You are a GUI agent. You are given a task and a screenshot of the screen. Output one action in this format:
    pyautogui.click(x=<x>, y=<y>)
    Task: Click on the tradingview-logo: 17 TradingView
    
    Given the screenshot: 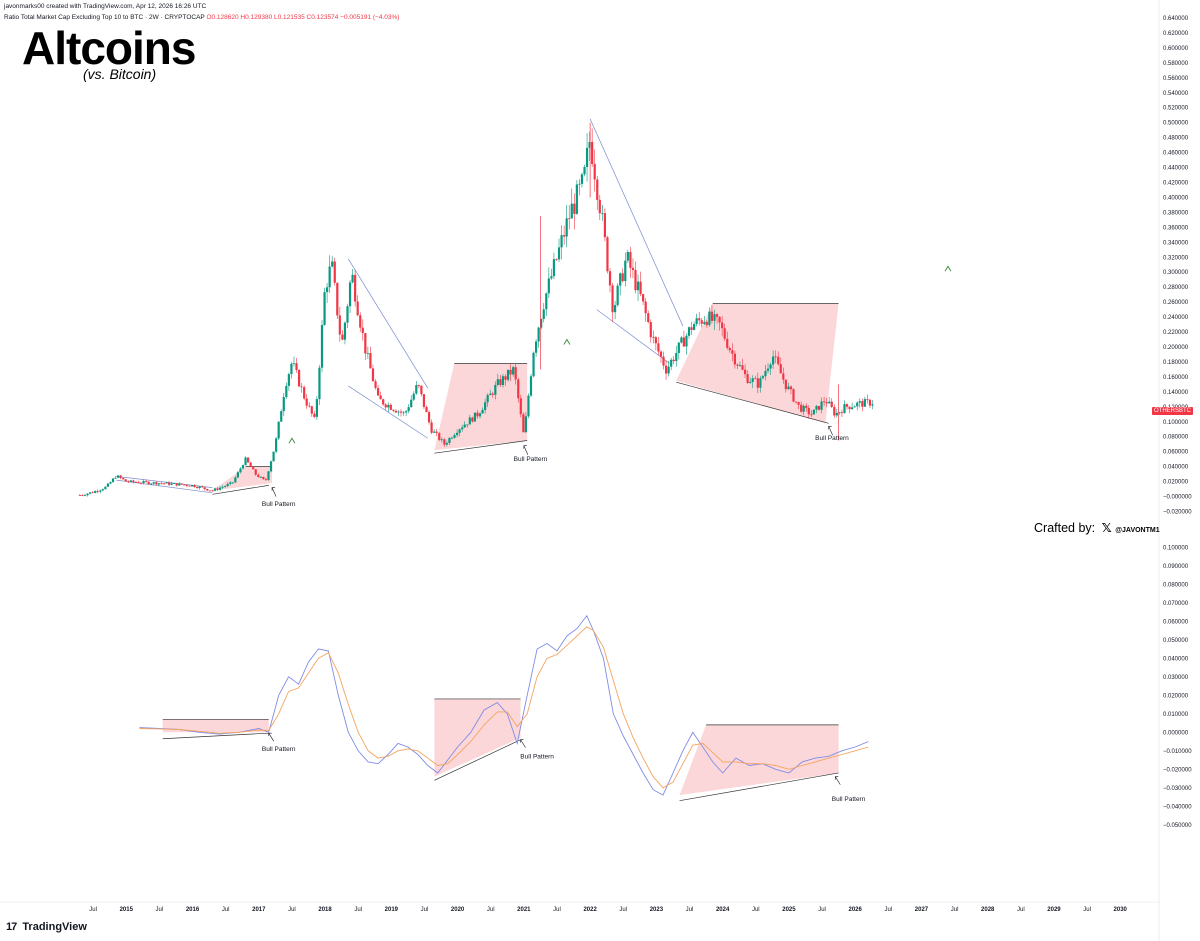 What is the action you would take?
    pyautogui.click(x=46, y=927)
    